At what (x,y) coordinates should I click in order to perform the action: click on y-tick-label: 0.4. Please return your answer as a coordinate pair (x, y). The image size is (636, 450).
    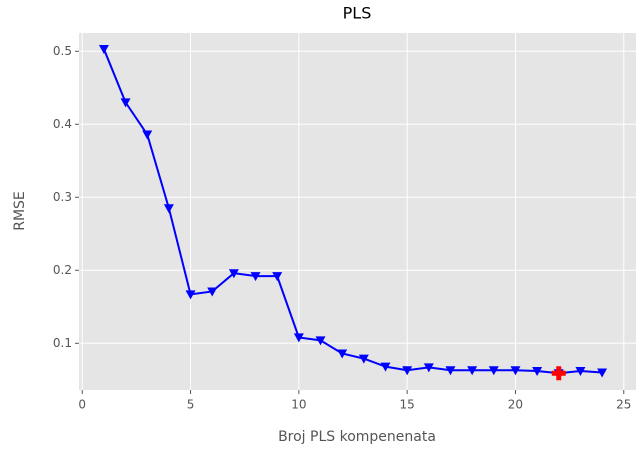
    Looking at the image, I should click on (62, 124).